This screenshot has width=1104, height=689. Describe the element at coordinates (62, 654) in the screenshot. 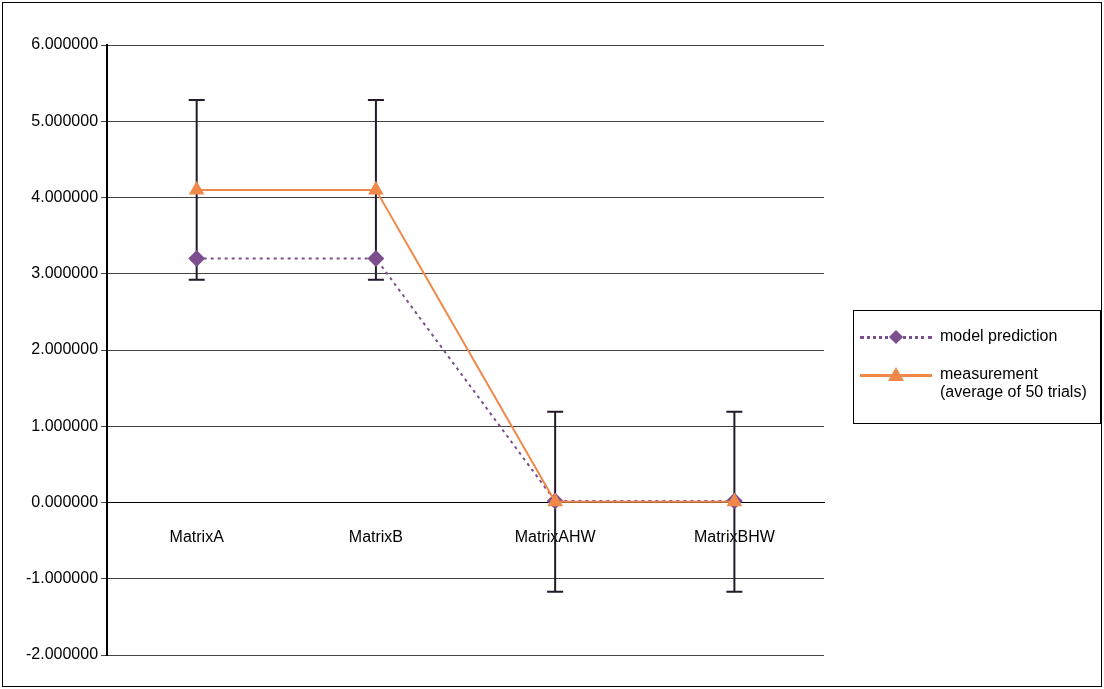

I see `y-tick-label: -2.000000` at that location.